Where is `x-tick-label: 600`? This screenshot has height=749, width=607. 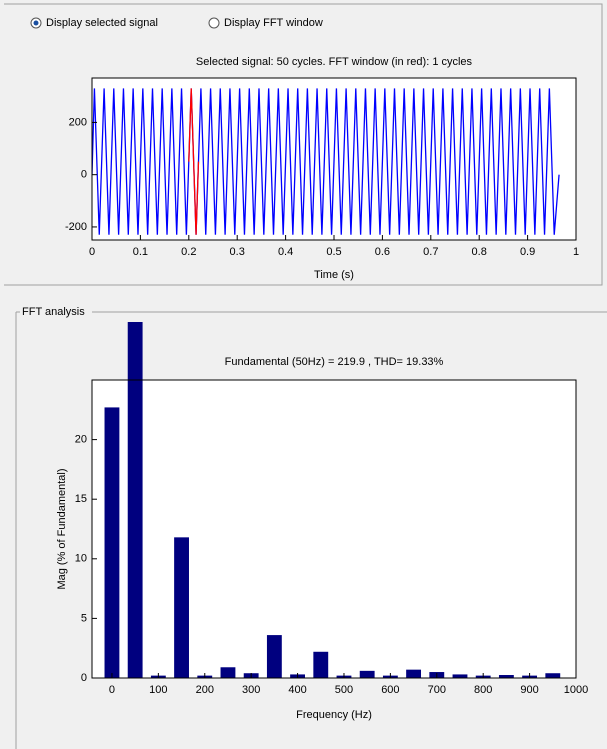
x-tick-label: 600 is located at coordinates (390, 690).